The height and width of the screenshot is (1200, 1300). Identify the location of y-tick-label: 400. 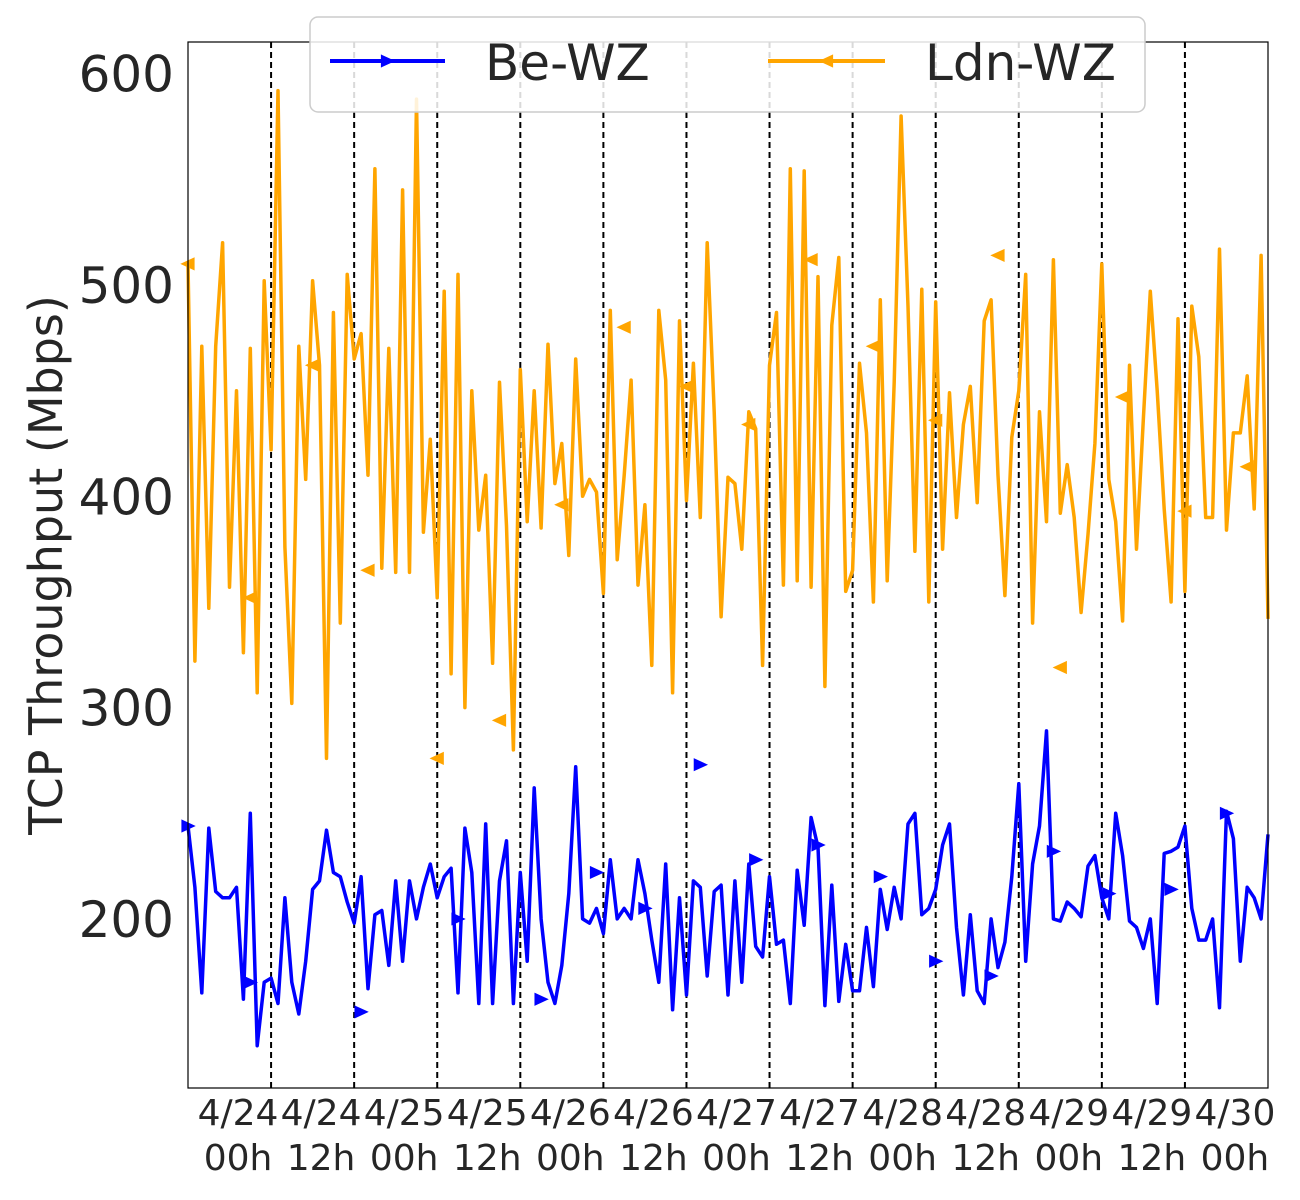
(126, 497).